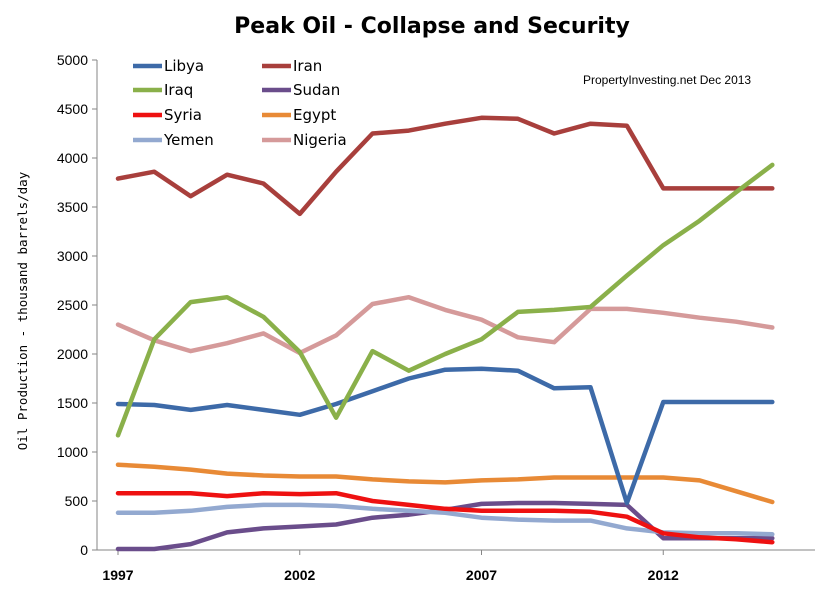 The image size is (828, 608). I want to click on y-tick-label: 3000, so click(72, 256).